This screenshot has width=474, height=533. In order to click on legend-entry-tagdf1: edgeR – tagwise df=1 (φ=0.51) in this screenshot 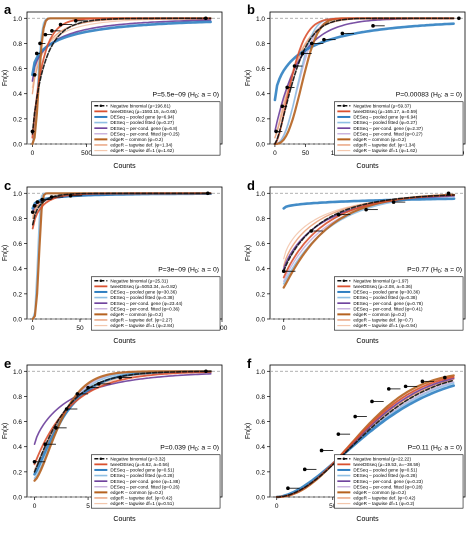, I will do `click(142, 503)`.